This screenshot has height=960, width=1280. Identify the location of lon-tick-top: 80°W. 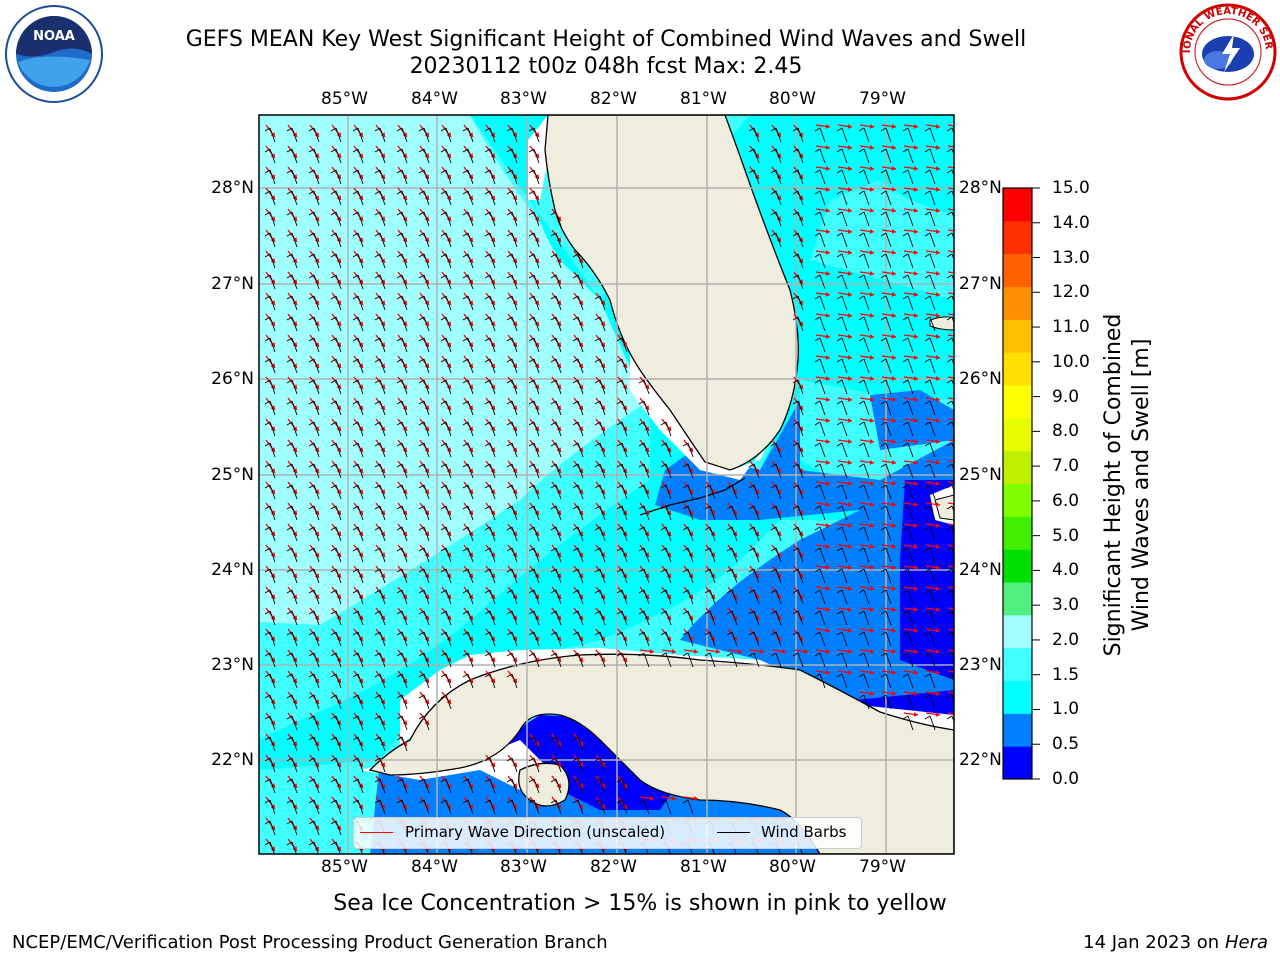
(792, 99).